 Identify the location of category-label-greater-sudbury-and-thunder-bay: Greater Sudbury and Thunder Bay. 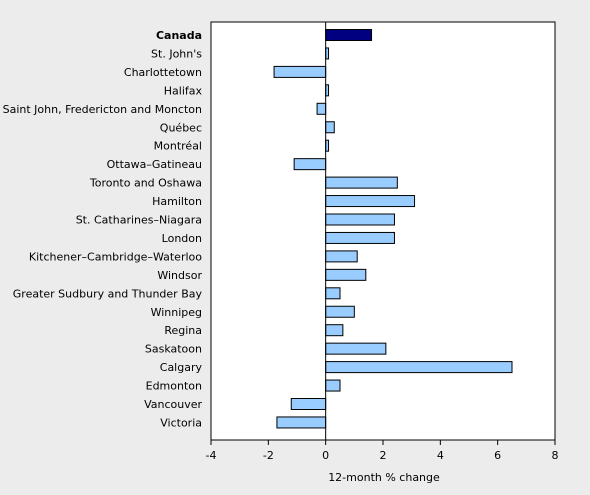
(108, 293).